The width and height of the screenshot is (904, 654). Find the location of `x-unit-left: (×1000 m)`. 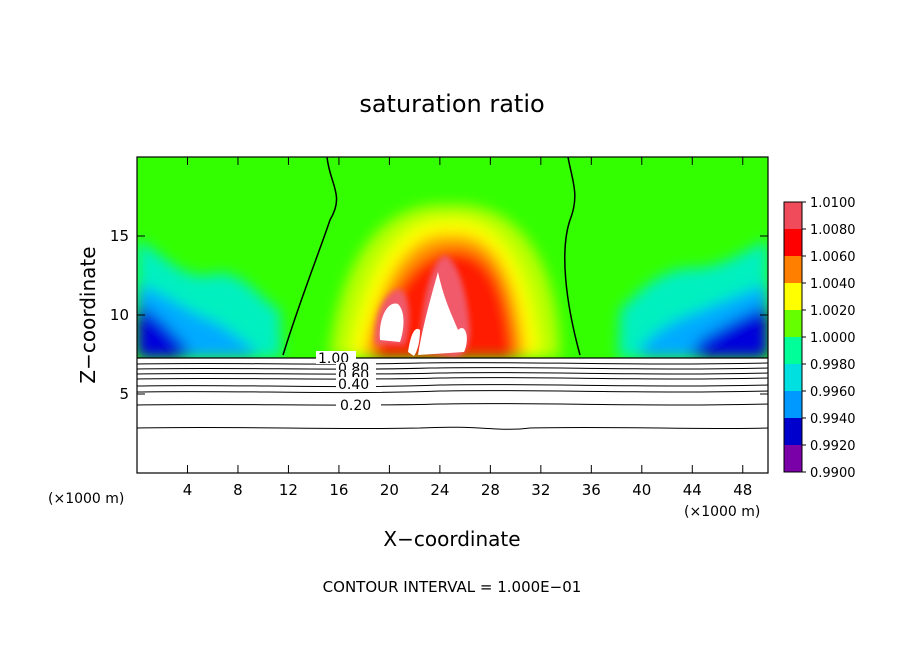

x-unit-left: (×1000 m) is located at coordinates (86, 499).